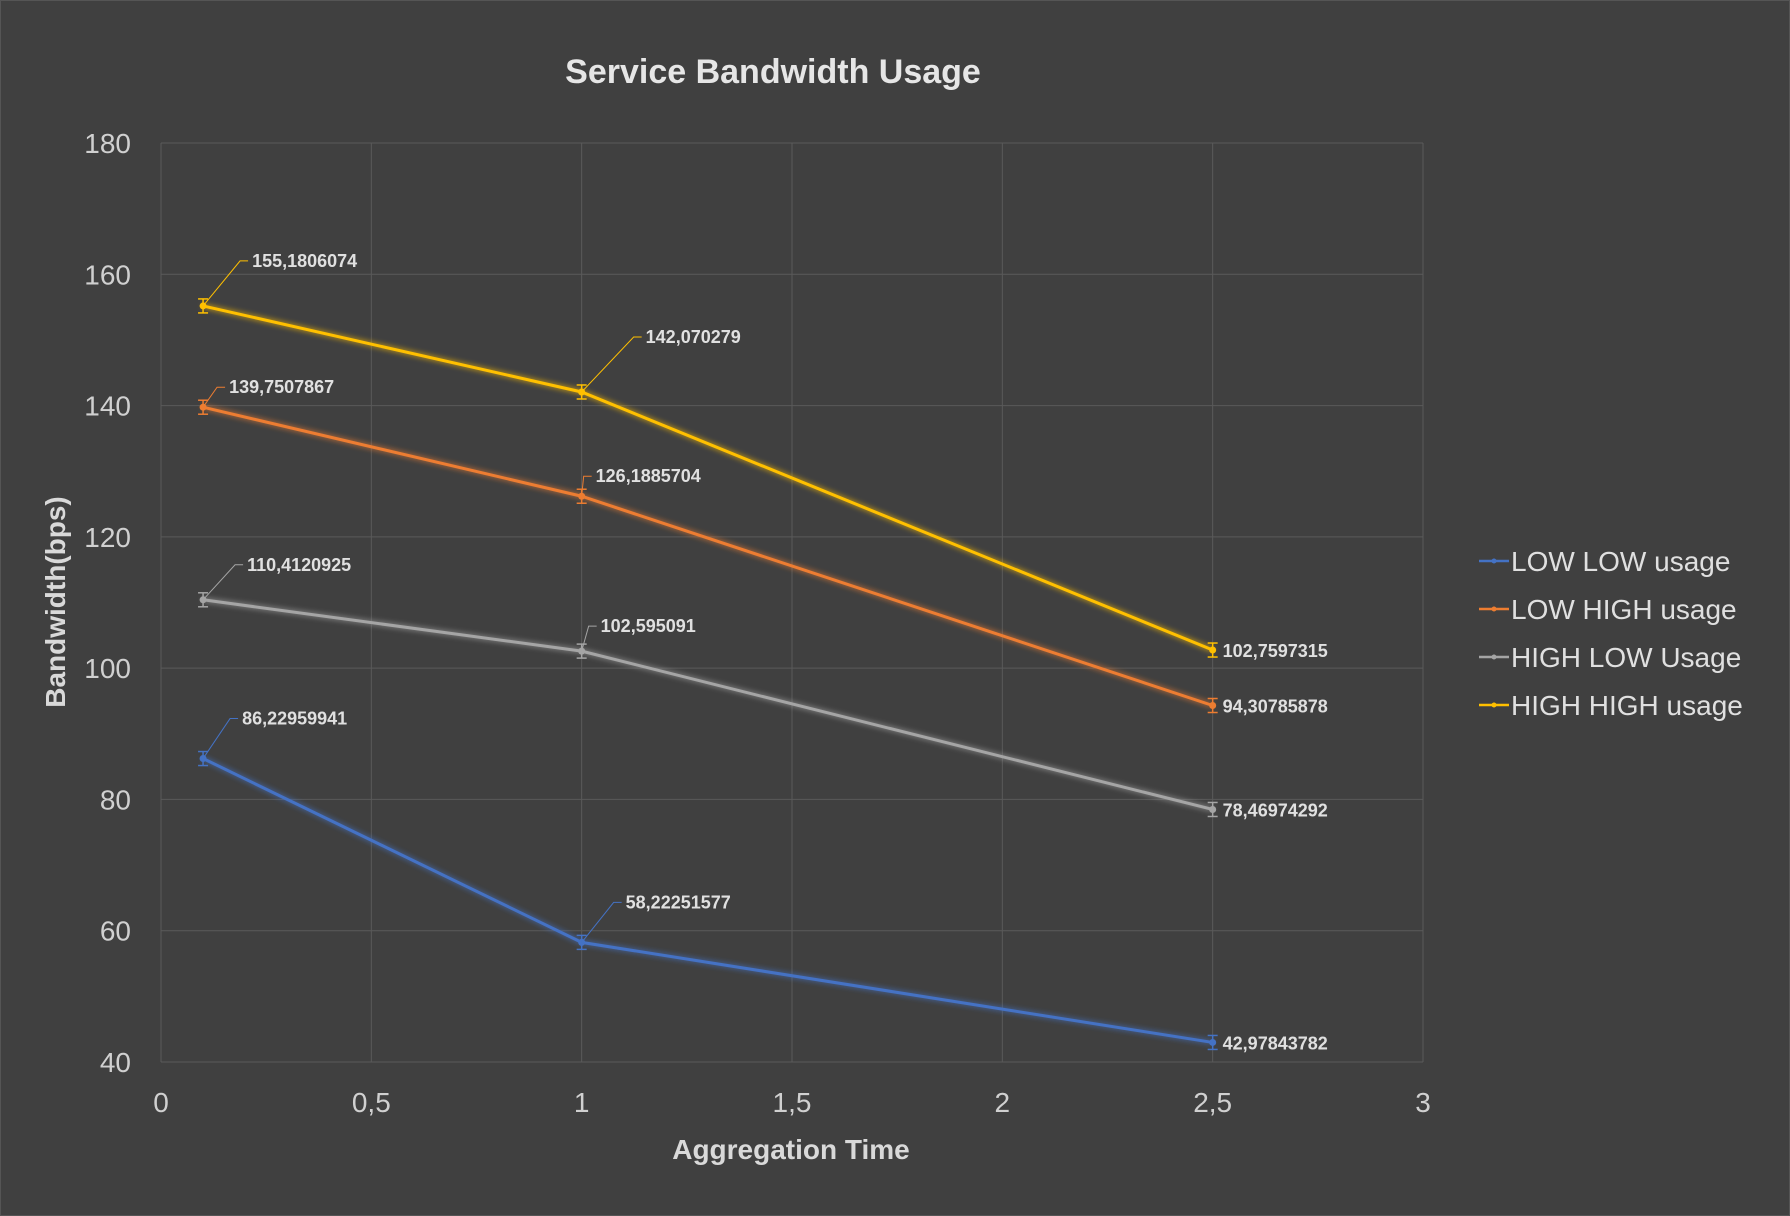  Describe the element at coordinates (1627, 705) in the screenshot. I see `legend-label: HIGH HIGH usage` at that location.